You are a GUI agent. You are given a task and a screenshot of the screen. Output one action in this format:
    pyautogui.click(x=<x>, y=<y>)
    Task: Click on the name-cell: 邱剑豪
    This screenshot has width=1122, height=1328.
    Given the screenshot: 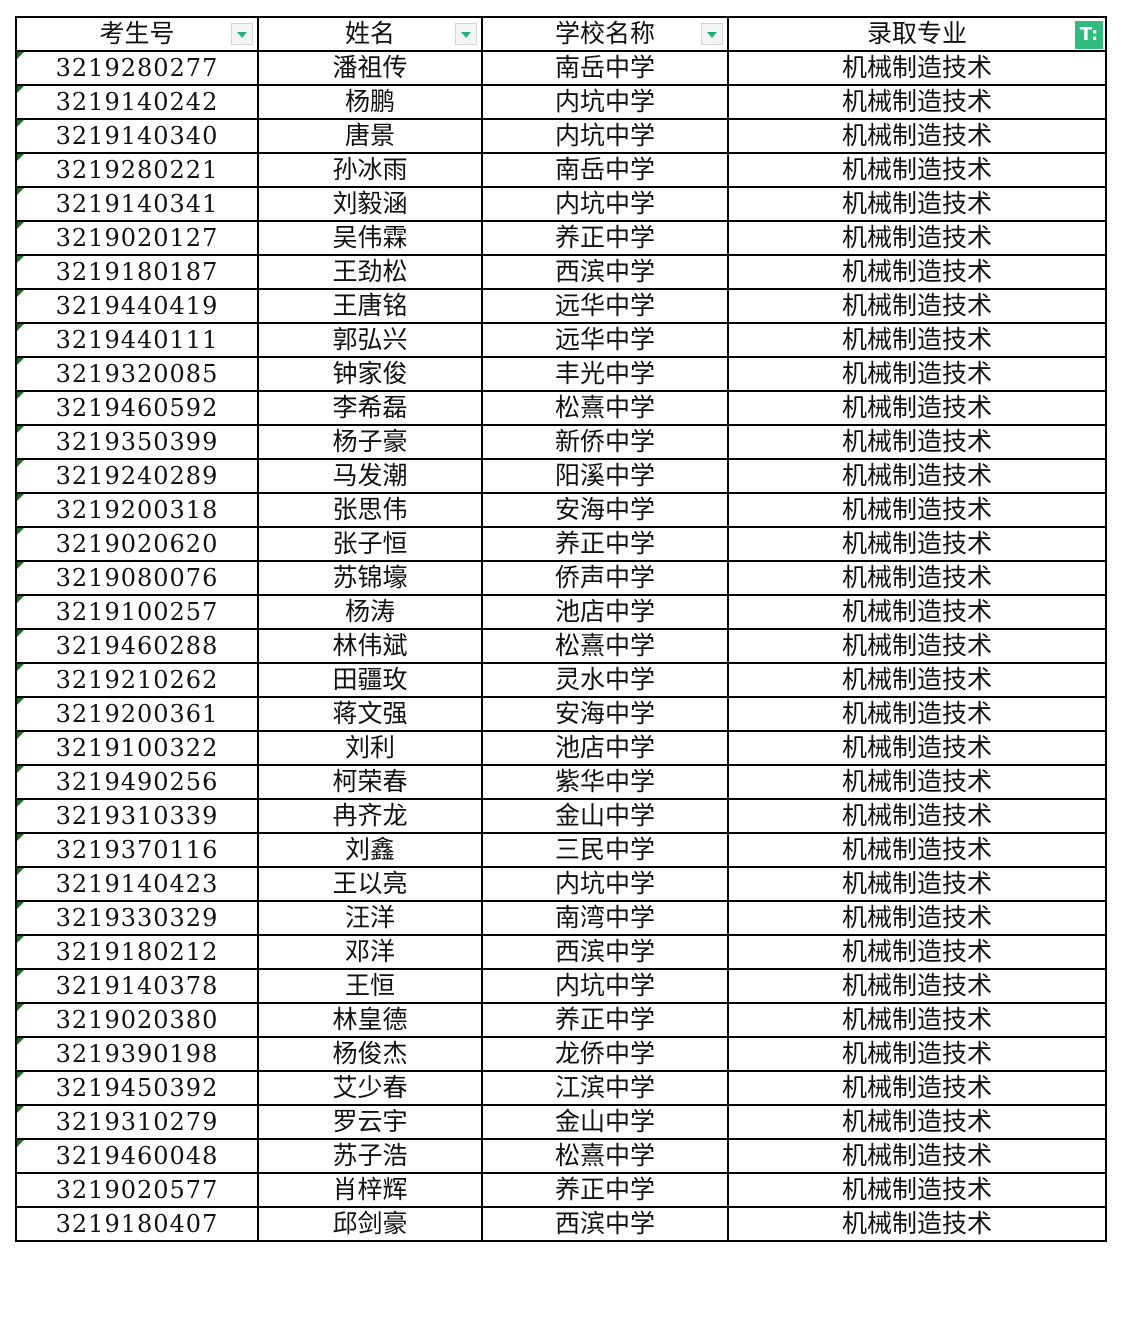 What is the action you would take?
    pyautogui.click(x=370, y=1224)
    